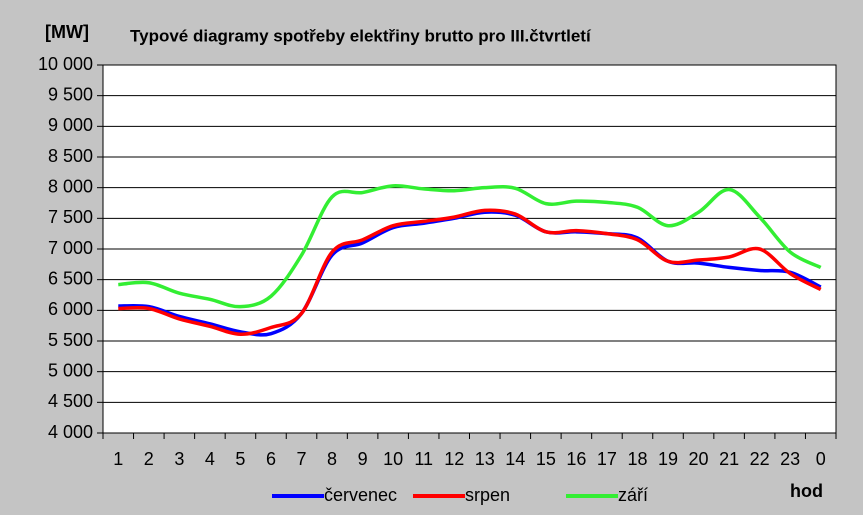 The image size is (863, 515). What do you see at coordinates (240, 459) in the screenshot?
I see `x-tick-label: 5` at bounding box center [240, 459].